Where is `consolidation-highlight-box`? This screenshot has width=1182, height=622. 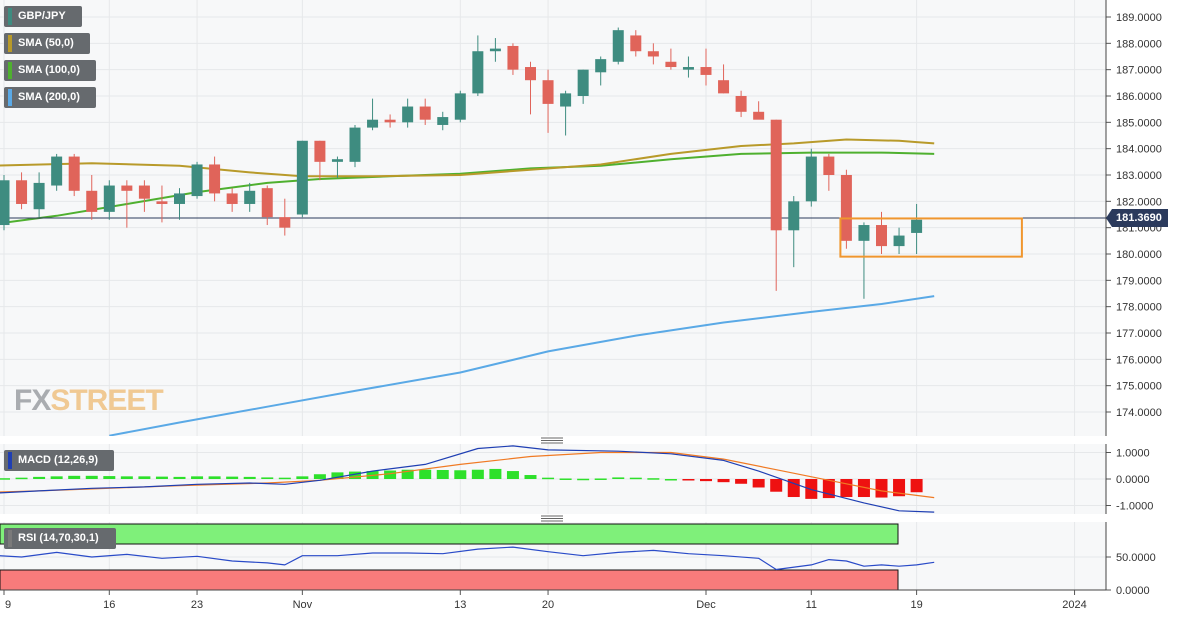 consolidation-highlight-box is located at coordinates (931, 237).